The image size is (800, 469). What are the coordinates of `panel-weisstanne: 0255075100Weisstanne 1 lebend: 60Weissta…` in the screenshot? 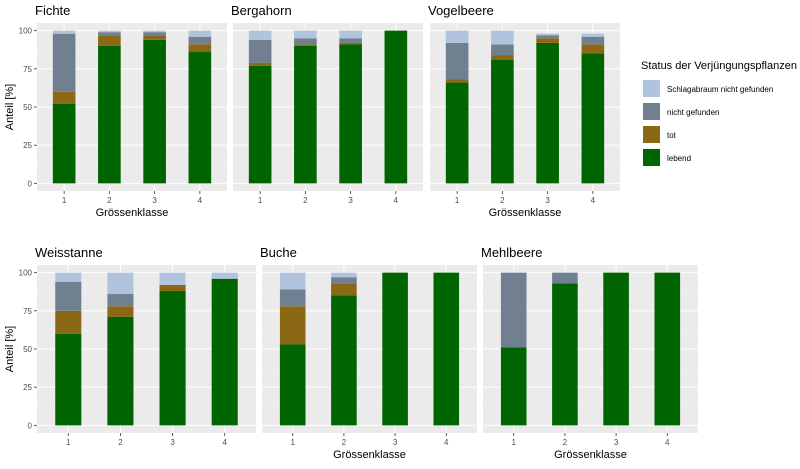 It's located at (130, 346).